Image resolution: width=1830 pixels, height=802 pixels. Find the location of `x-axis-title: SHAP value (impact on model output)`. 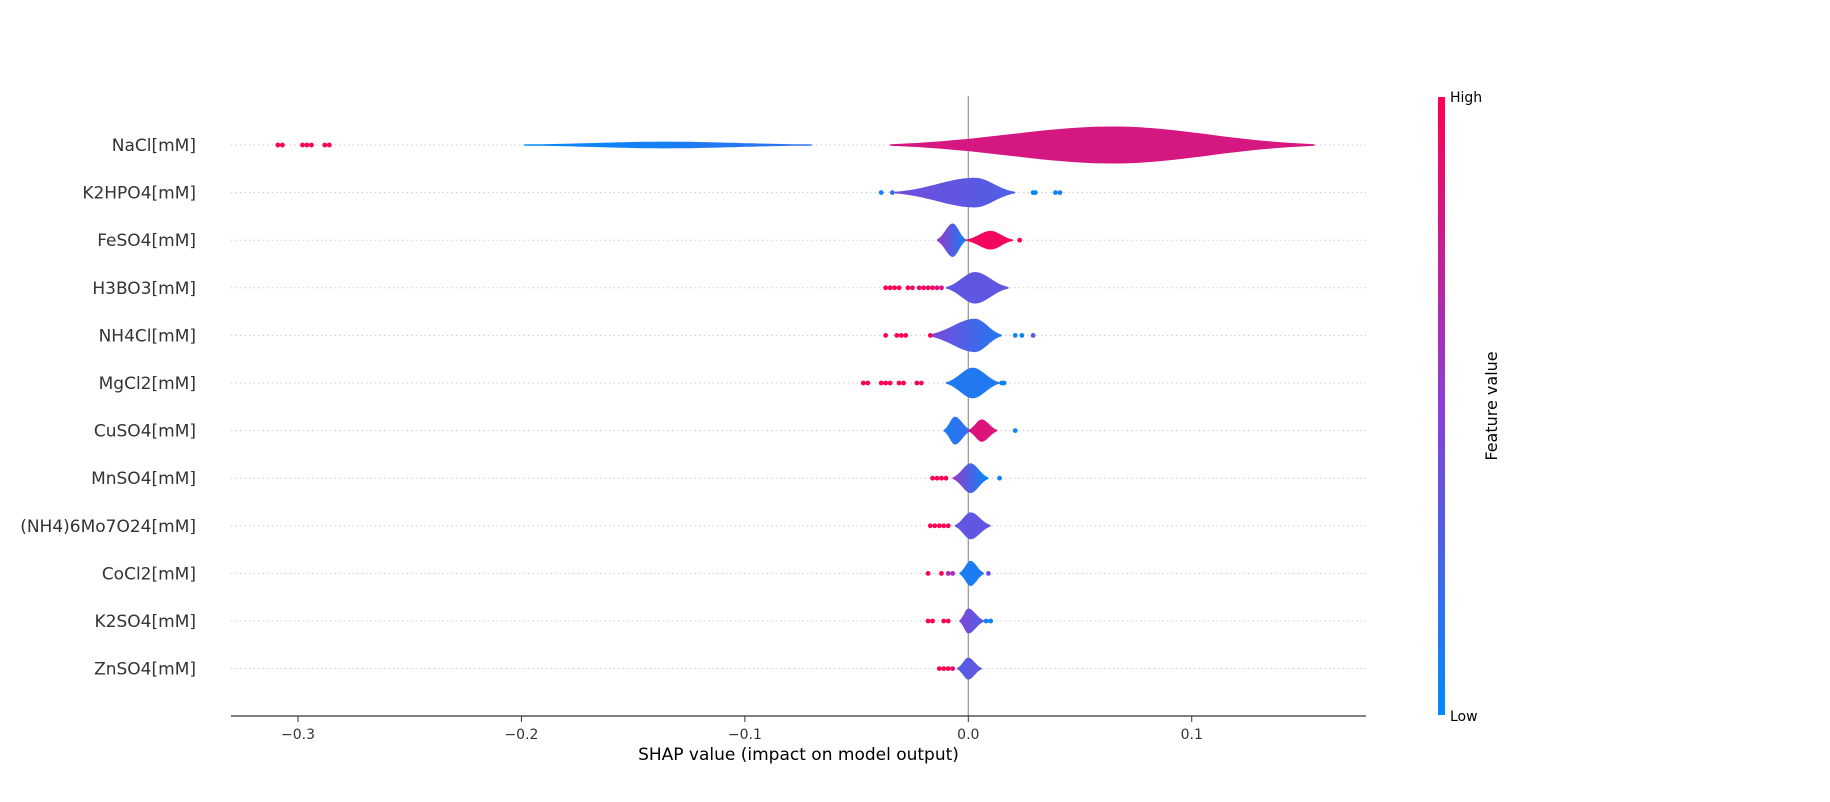

x-axis-title: SHAP value (impact on model output) is located at coordinates (798, 755).